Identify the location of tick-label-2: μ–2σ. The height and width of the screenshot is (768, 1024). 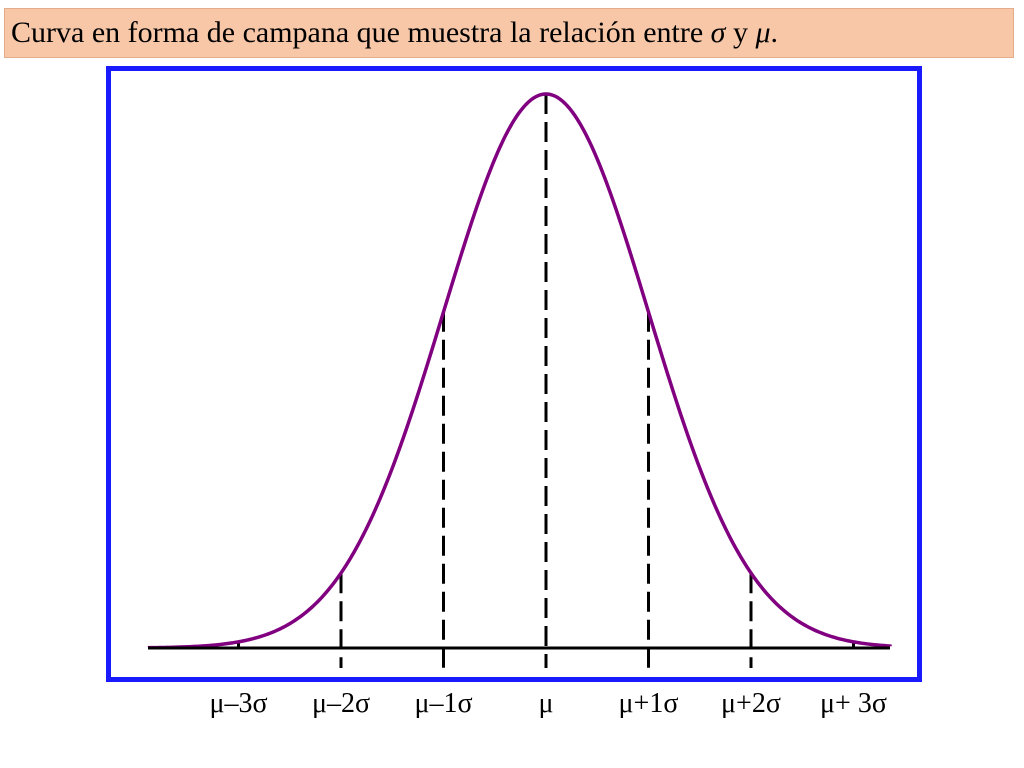
(341, 703).